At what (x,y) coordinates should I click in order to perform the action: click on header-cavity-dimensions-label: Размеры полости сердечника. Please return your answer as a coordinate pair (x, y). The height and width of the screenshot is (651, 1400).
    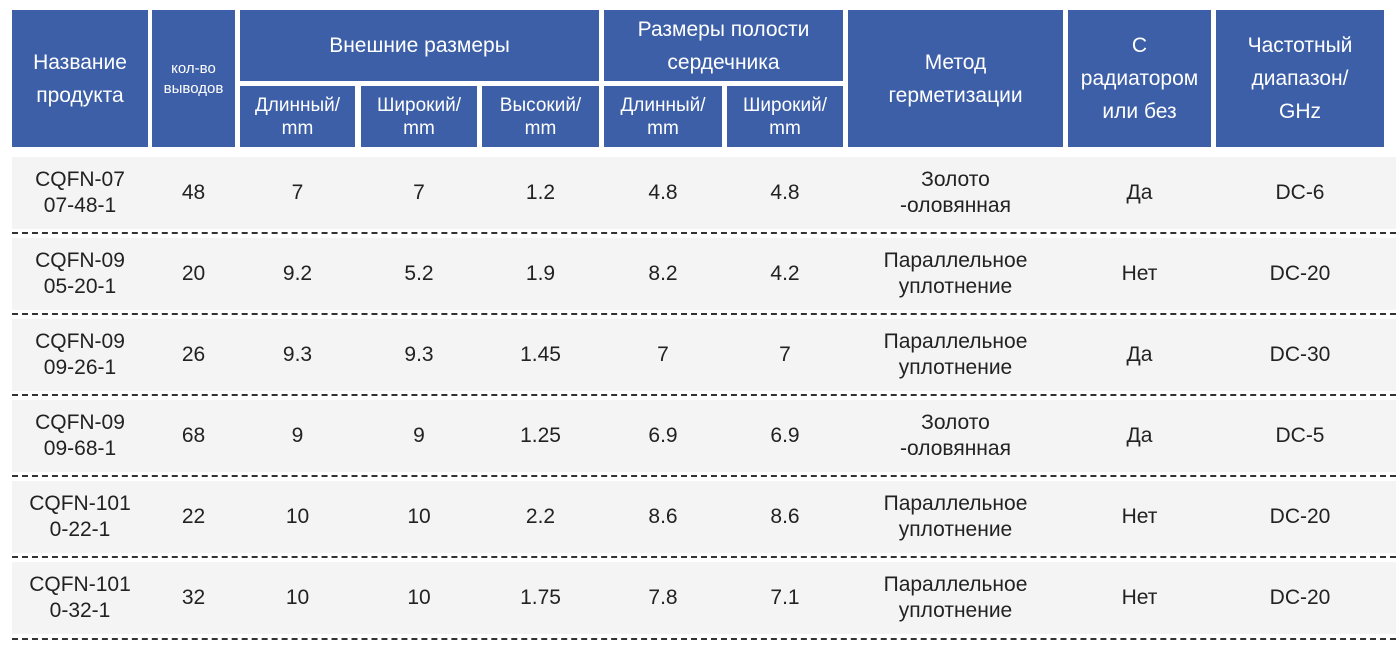
    Looking at the image, I should click on (723, 45).